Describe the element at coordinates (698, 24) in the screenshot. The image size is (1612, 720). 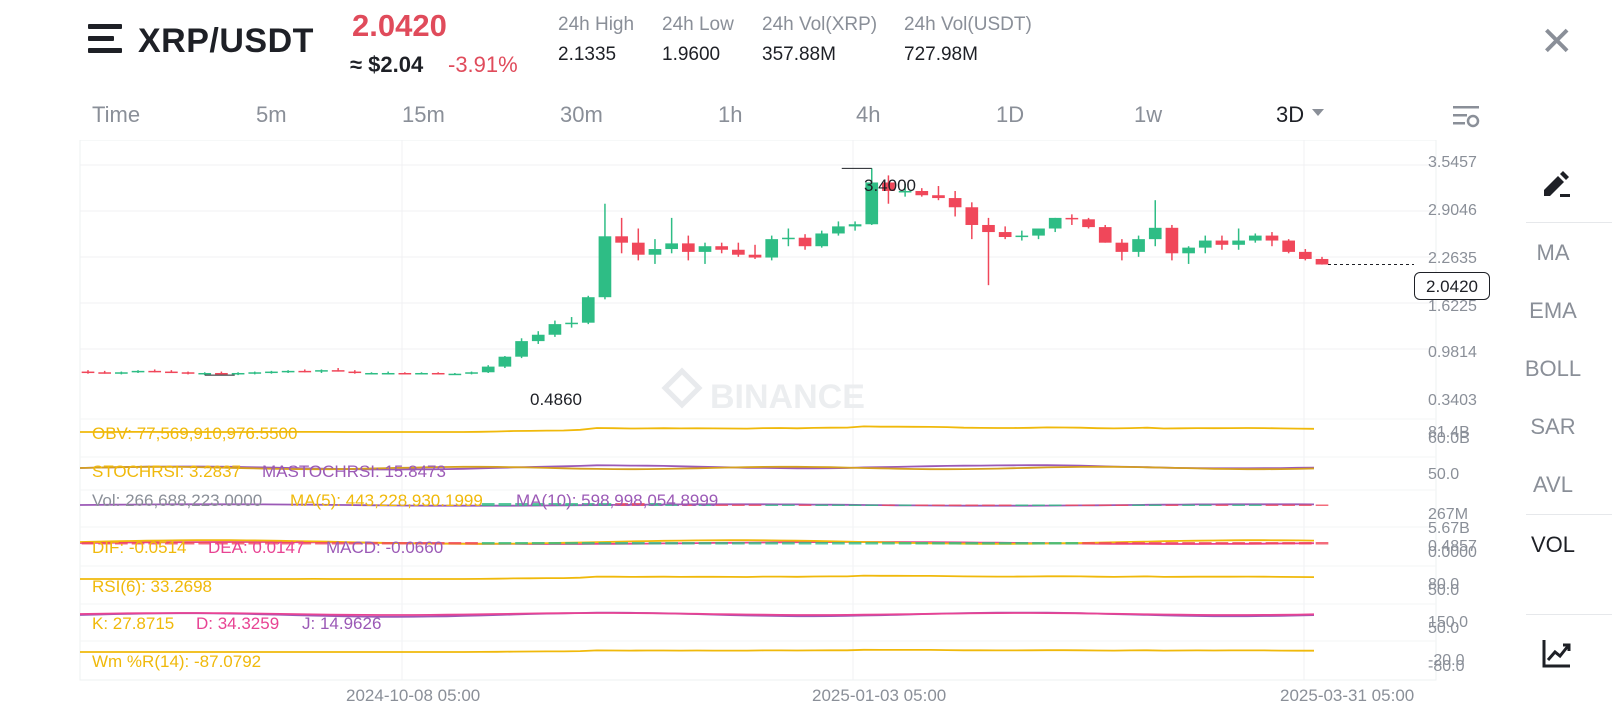
I see `stat-label-24h-low: 24h Low` at that location.